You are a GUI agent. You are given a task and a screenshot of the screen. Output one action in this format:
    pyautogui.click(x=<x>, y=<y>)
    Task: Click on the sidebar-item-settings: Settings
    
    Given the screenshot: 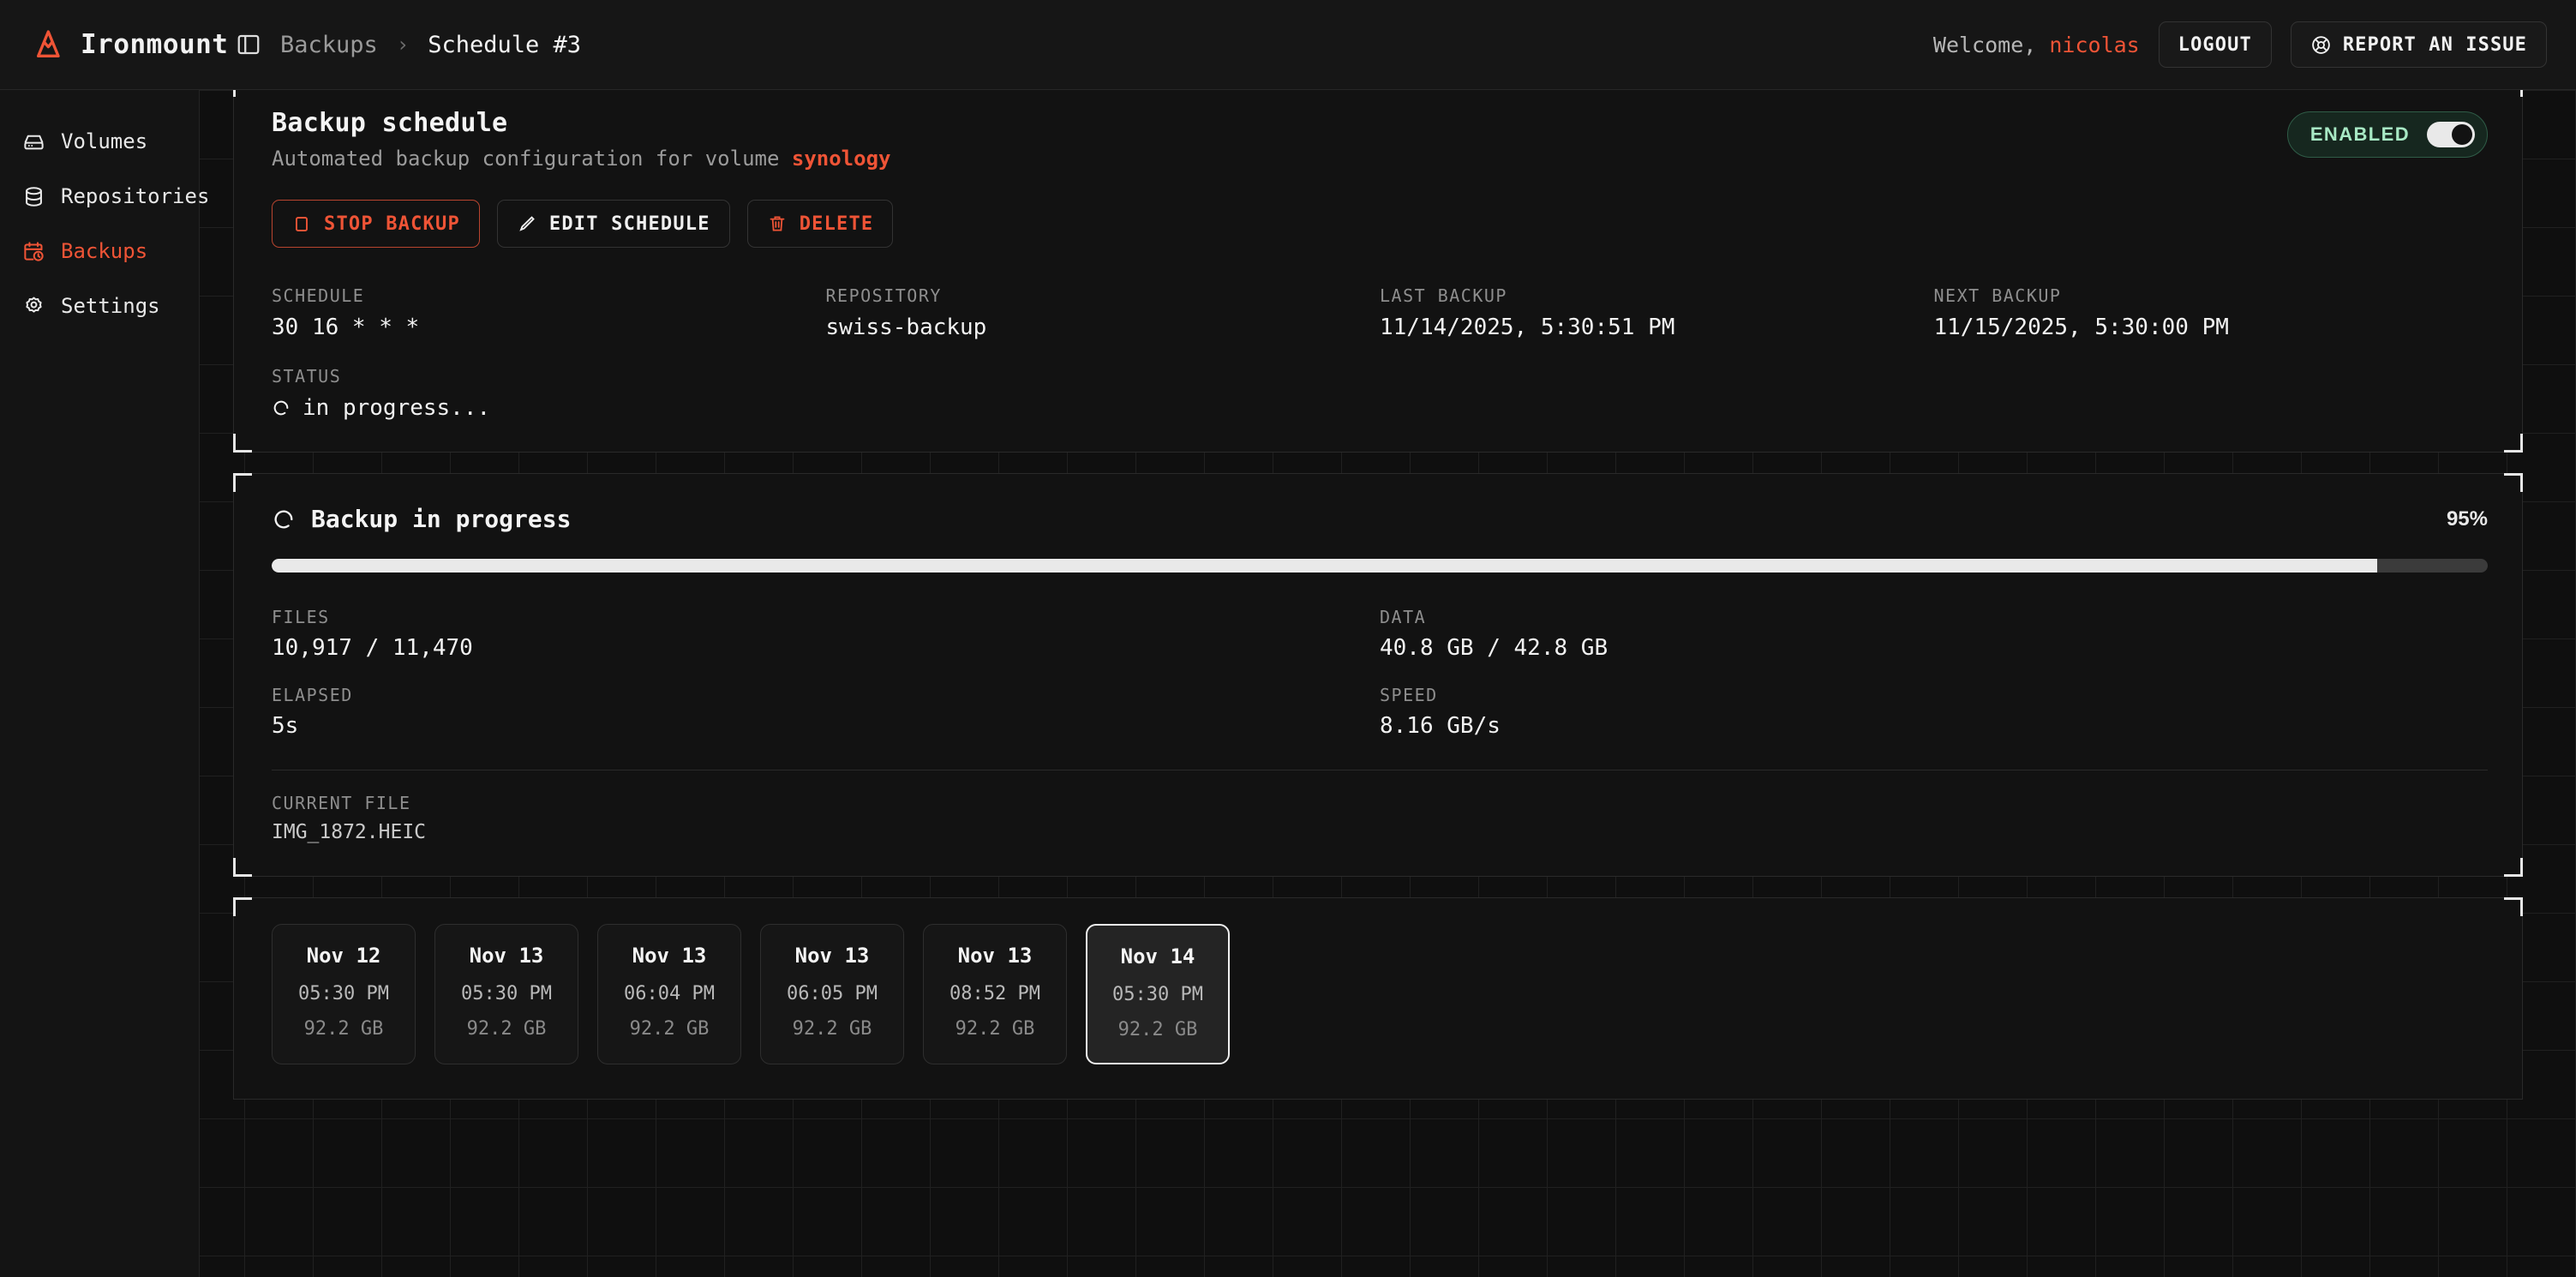 What is the action you would take?
    pyautogui.click(x=99, y=306)
    